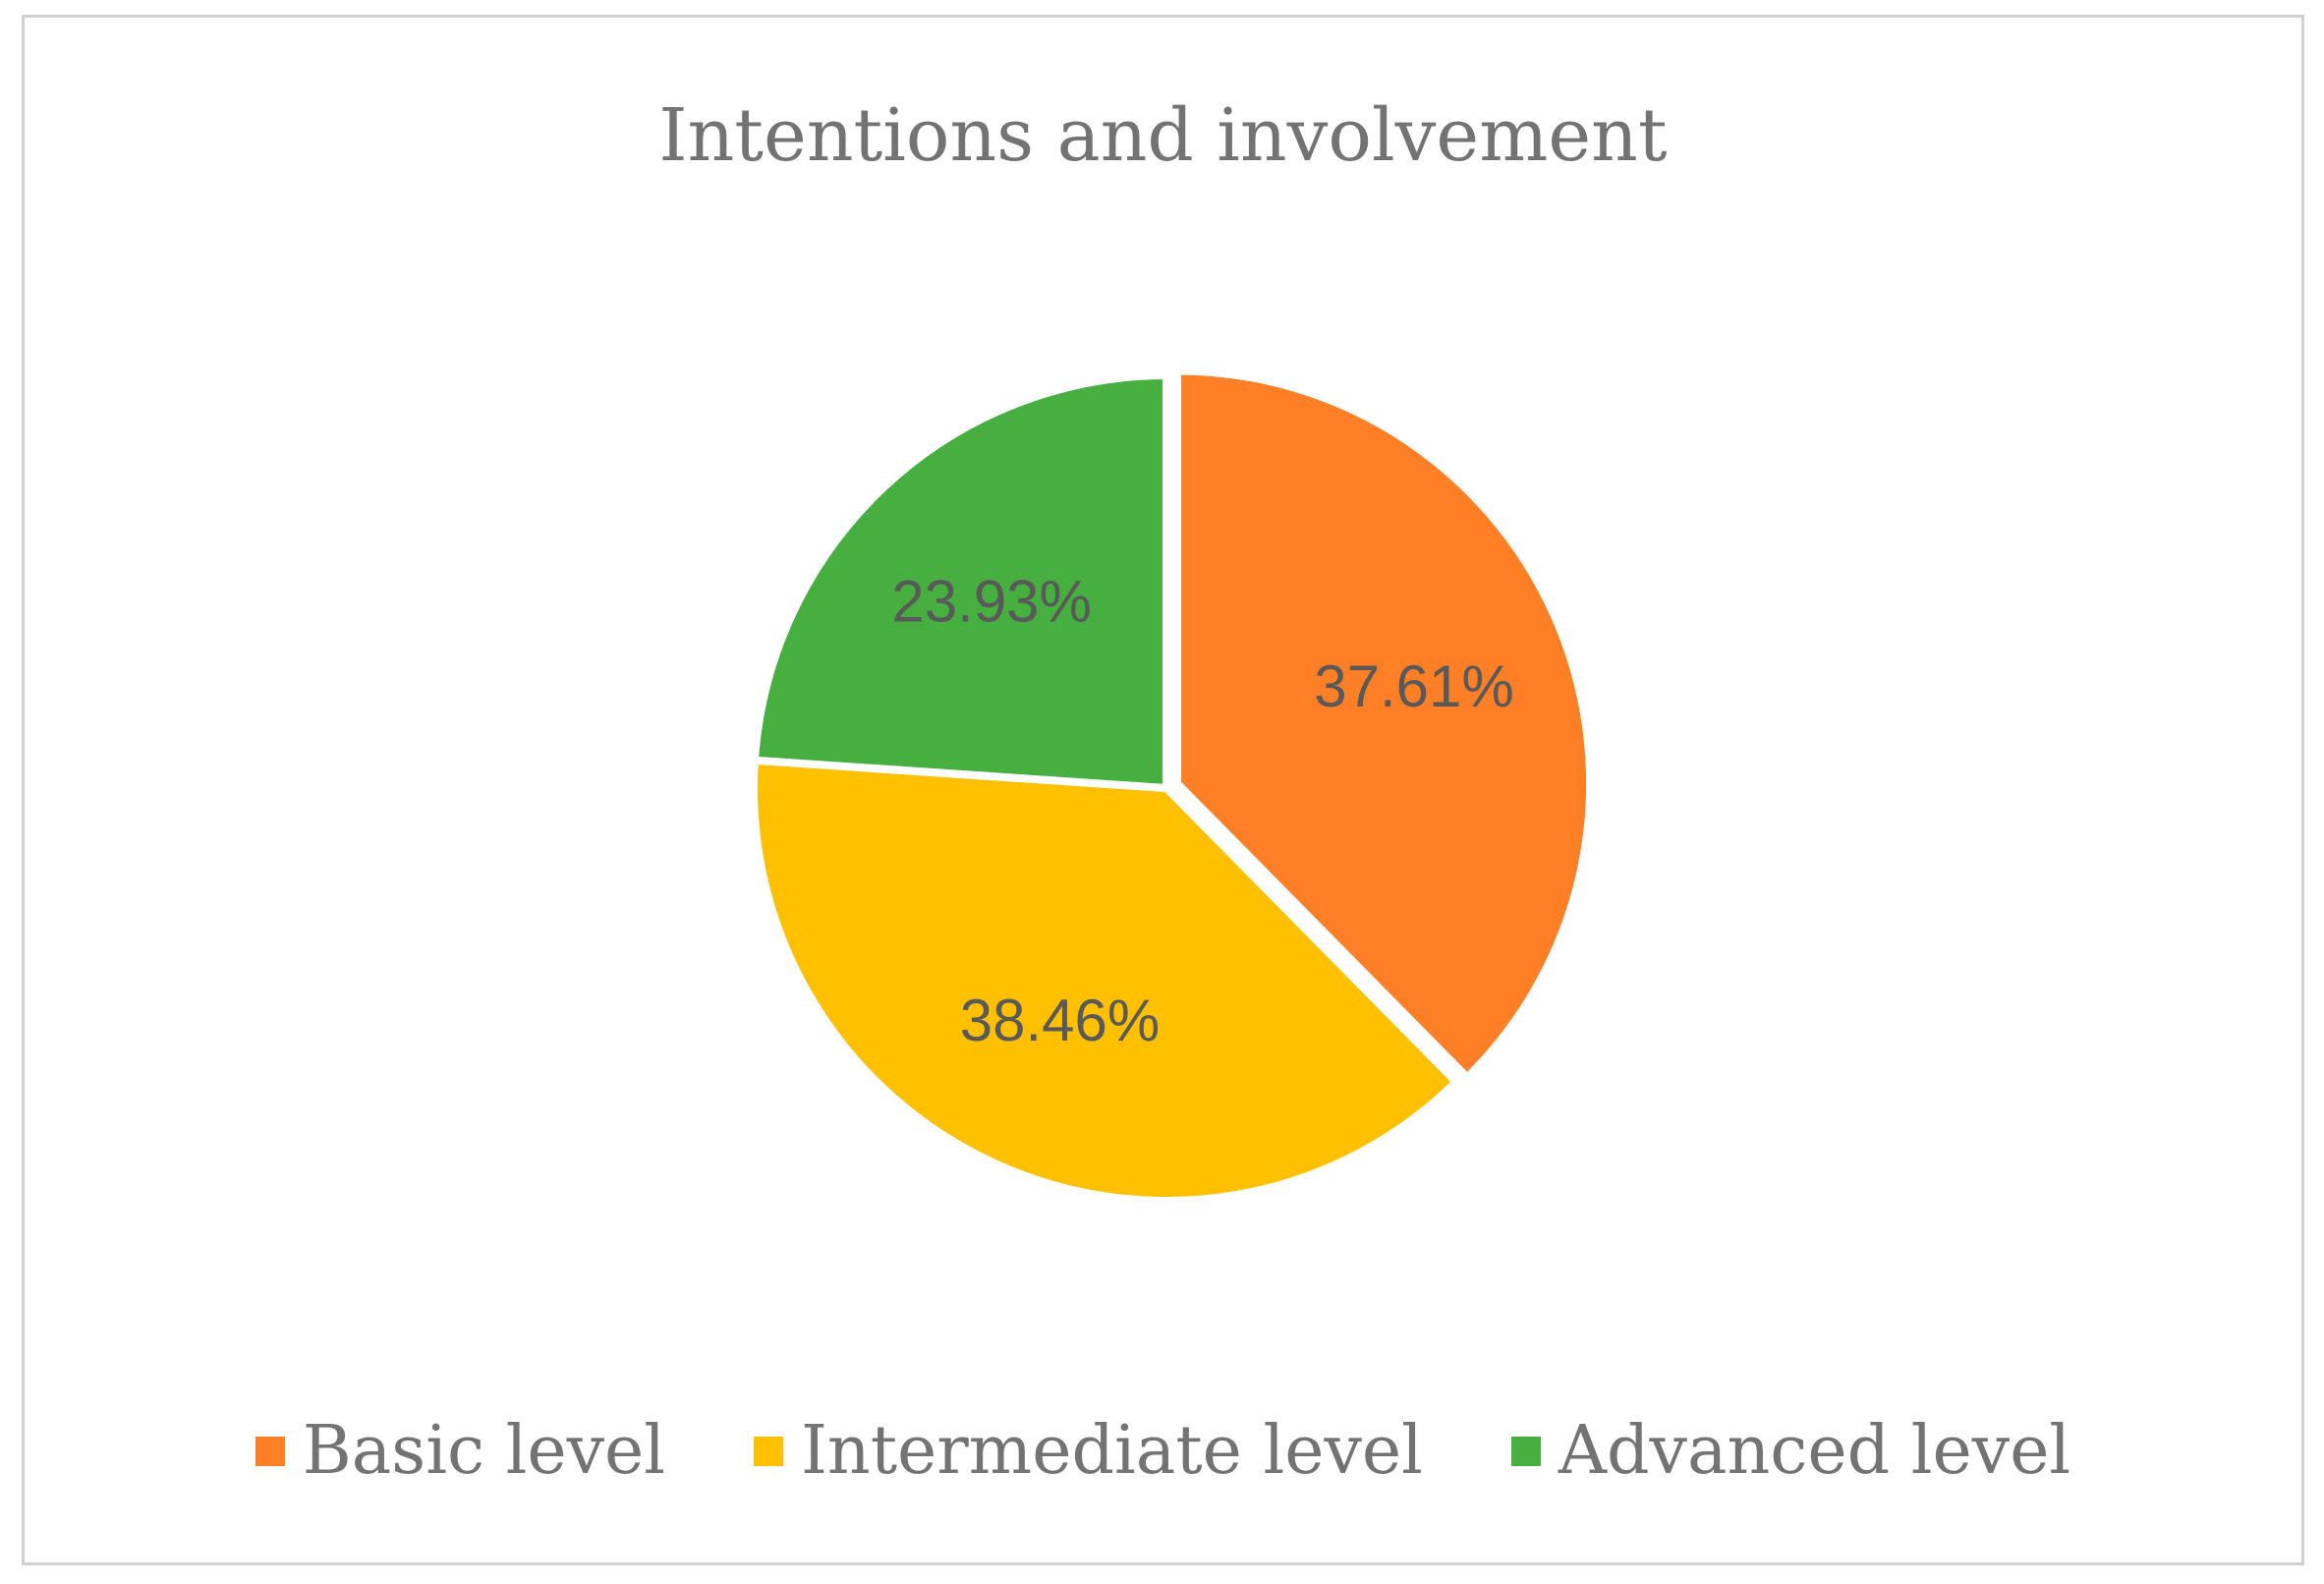 This screenshot has width=2324, height=1584. Describe the element at coordinates (1814, 1451) in the screenshot. I see `legend-label-advanced: Advanced level` at that location.